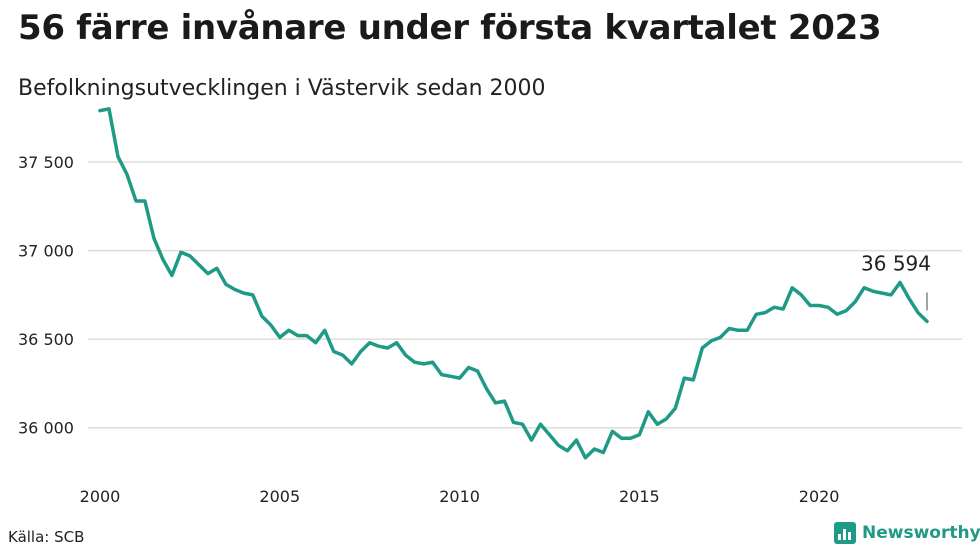  What do you see at coordinates (100, 496) in the screenshot?
I see `x-tick-label: 2000` at bounding box center [100, 496].